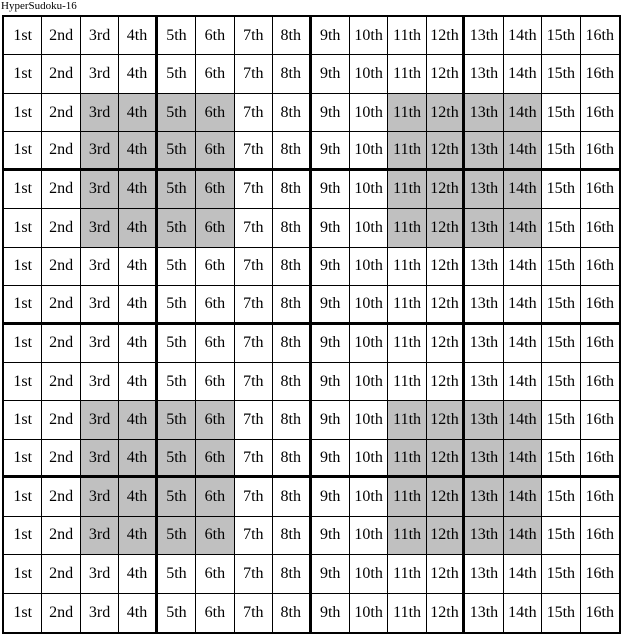 The width and height of the screenshot is (623, 636). I want to click on grid-cell-r15-c1: 1st, so click(23, 574).